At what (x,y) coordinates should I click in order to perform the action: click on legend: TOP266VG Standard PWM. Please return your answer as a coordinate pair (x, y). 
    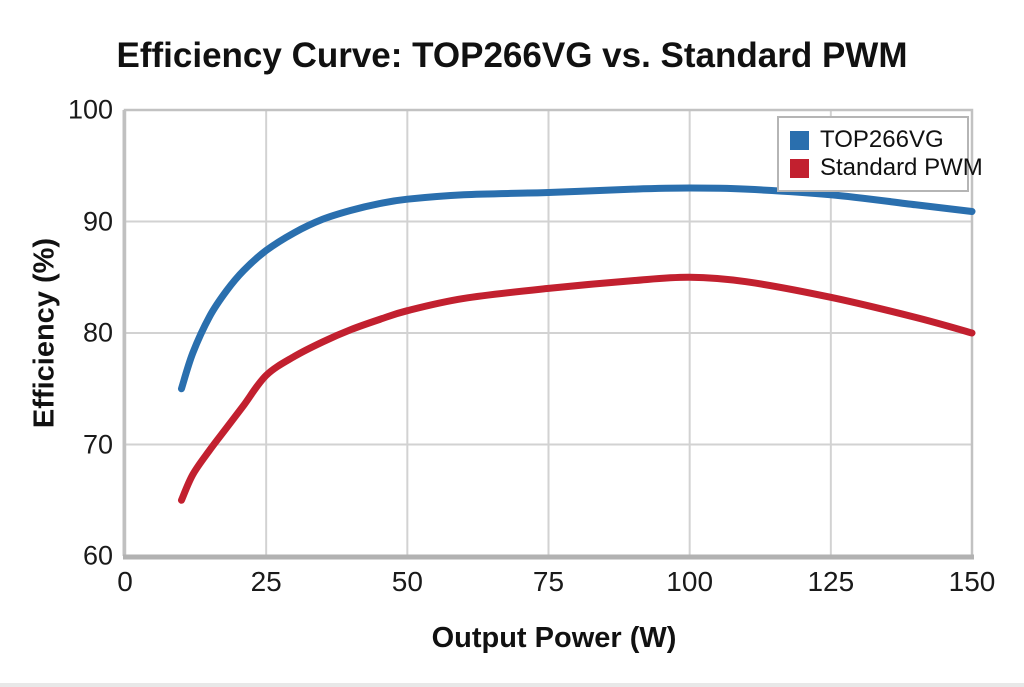
    Looking at the image, I should click on (880, 154).